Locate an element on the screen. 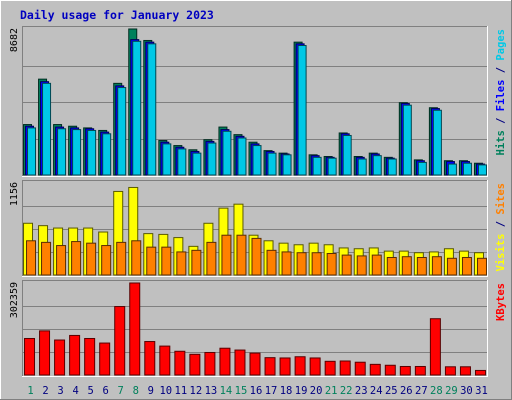  x-tick-label: 2 is located at coordinates (45, 391).